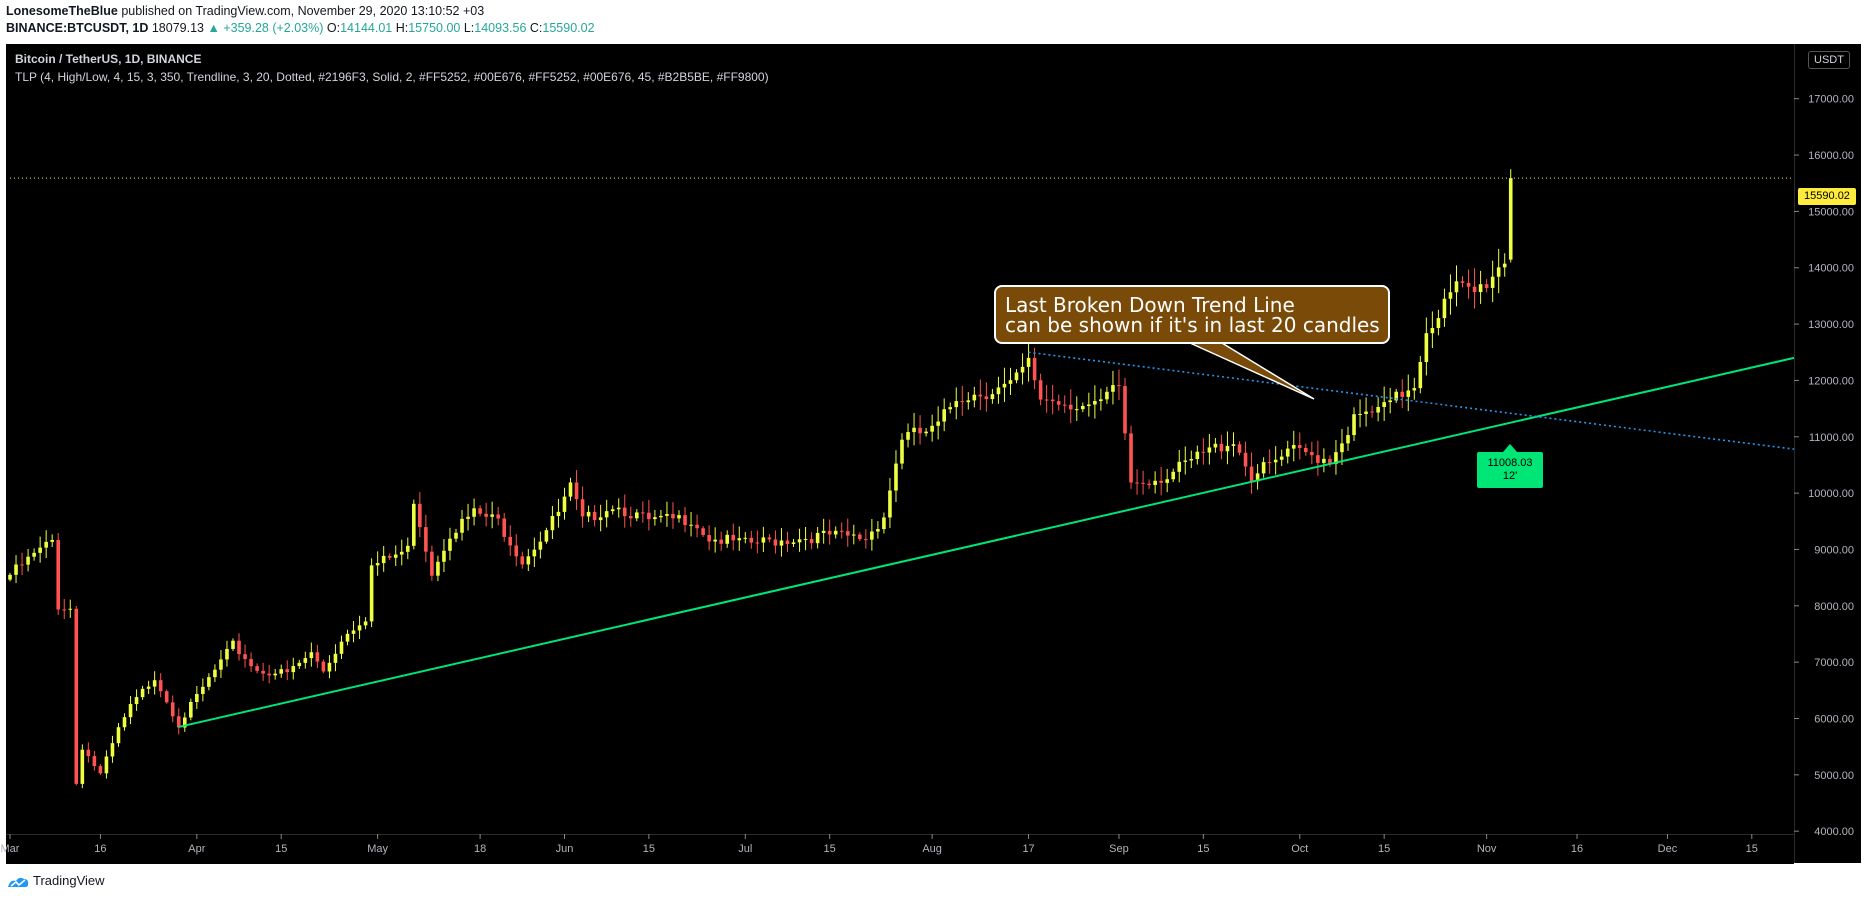  I want to click on tradingview-footer: TradingView, so click(55, 881).